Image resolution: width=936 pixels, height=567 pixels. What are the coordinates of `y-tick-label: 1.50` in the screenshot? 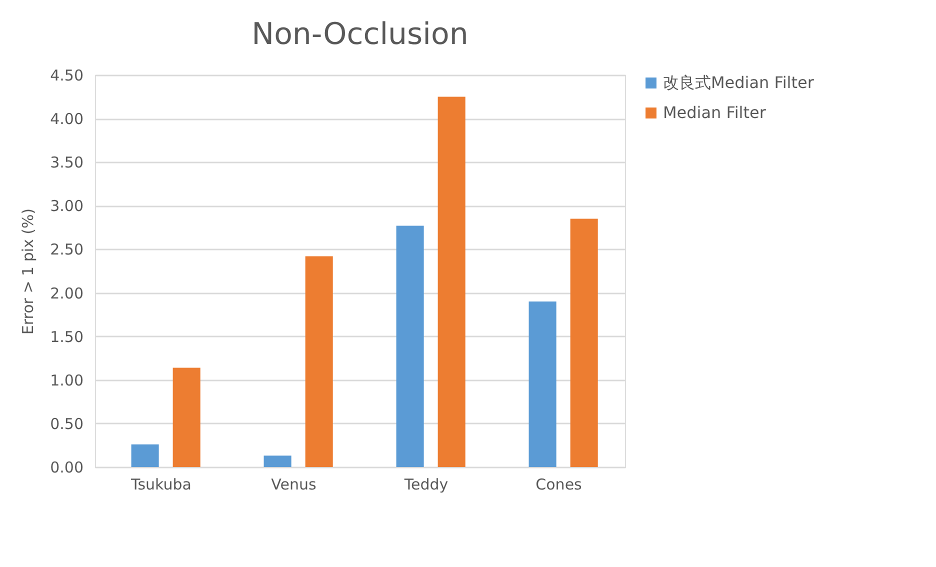 It's located at (67, 337).